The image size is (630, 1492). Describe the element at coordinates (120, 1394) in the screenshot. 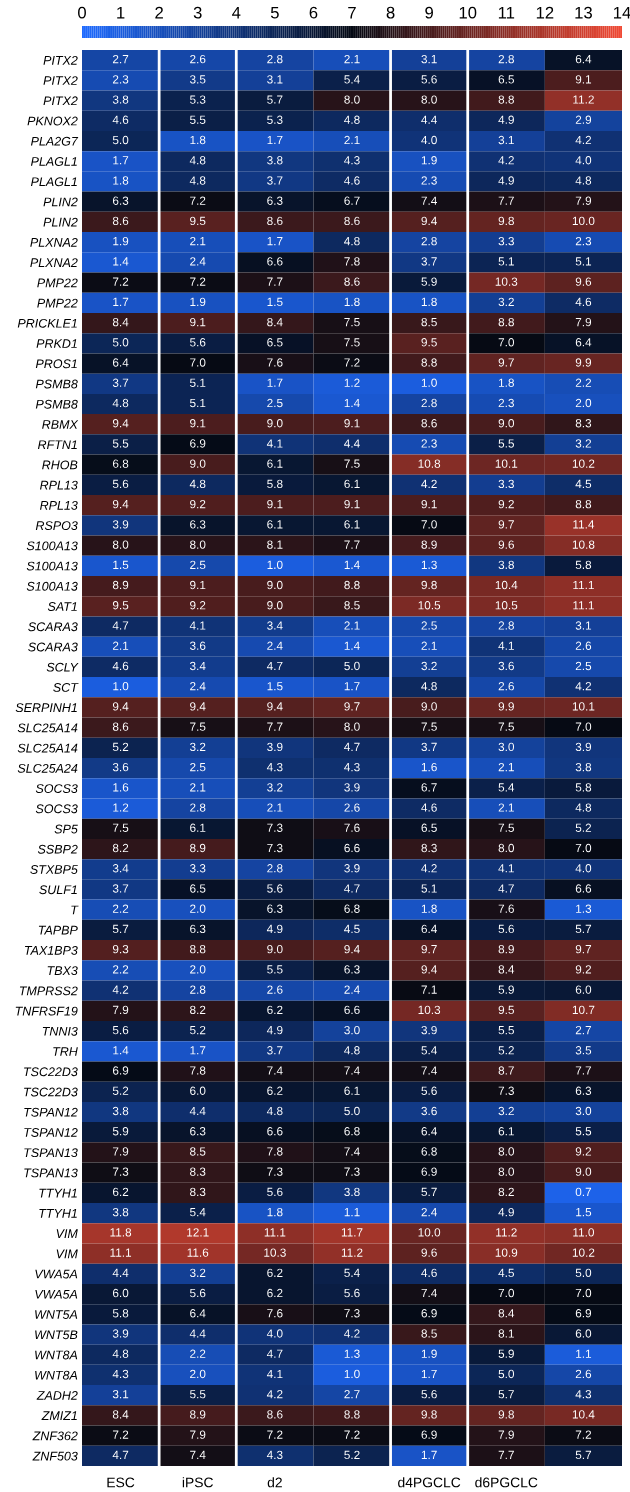

I see `data-label: 3.1` at that location.